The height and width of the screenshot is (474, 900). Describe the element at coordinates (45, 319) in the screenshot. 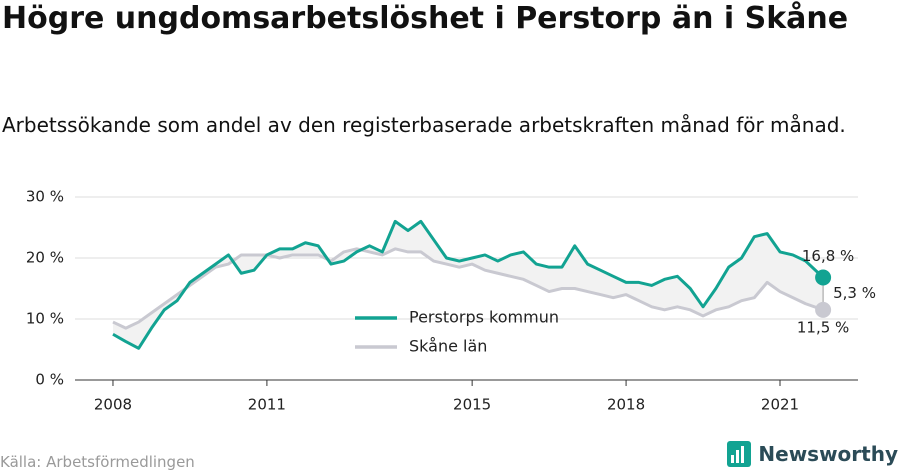

I see `y-tick-label: 10 %` at that location.